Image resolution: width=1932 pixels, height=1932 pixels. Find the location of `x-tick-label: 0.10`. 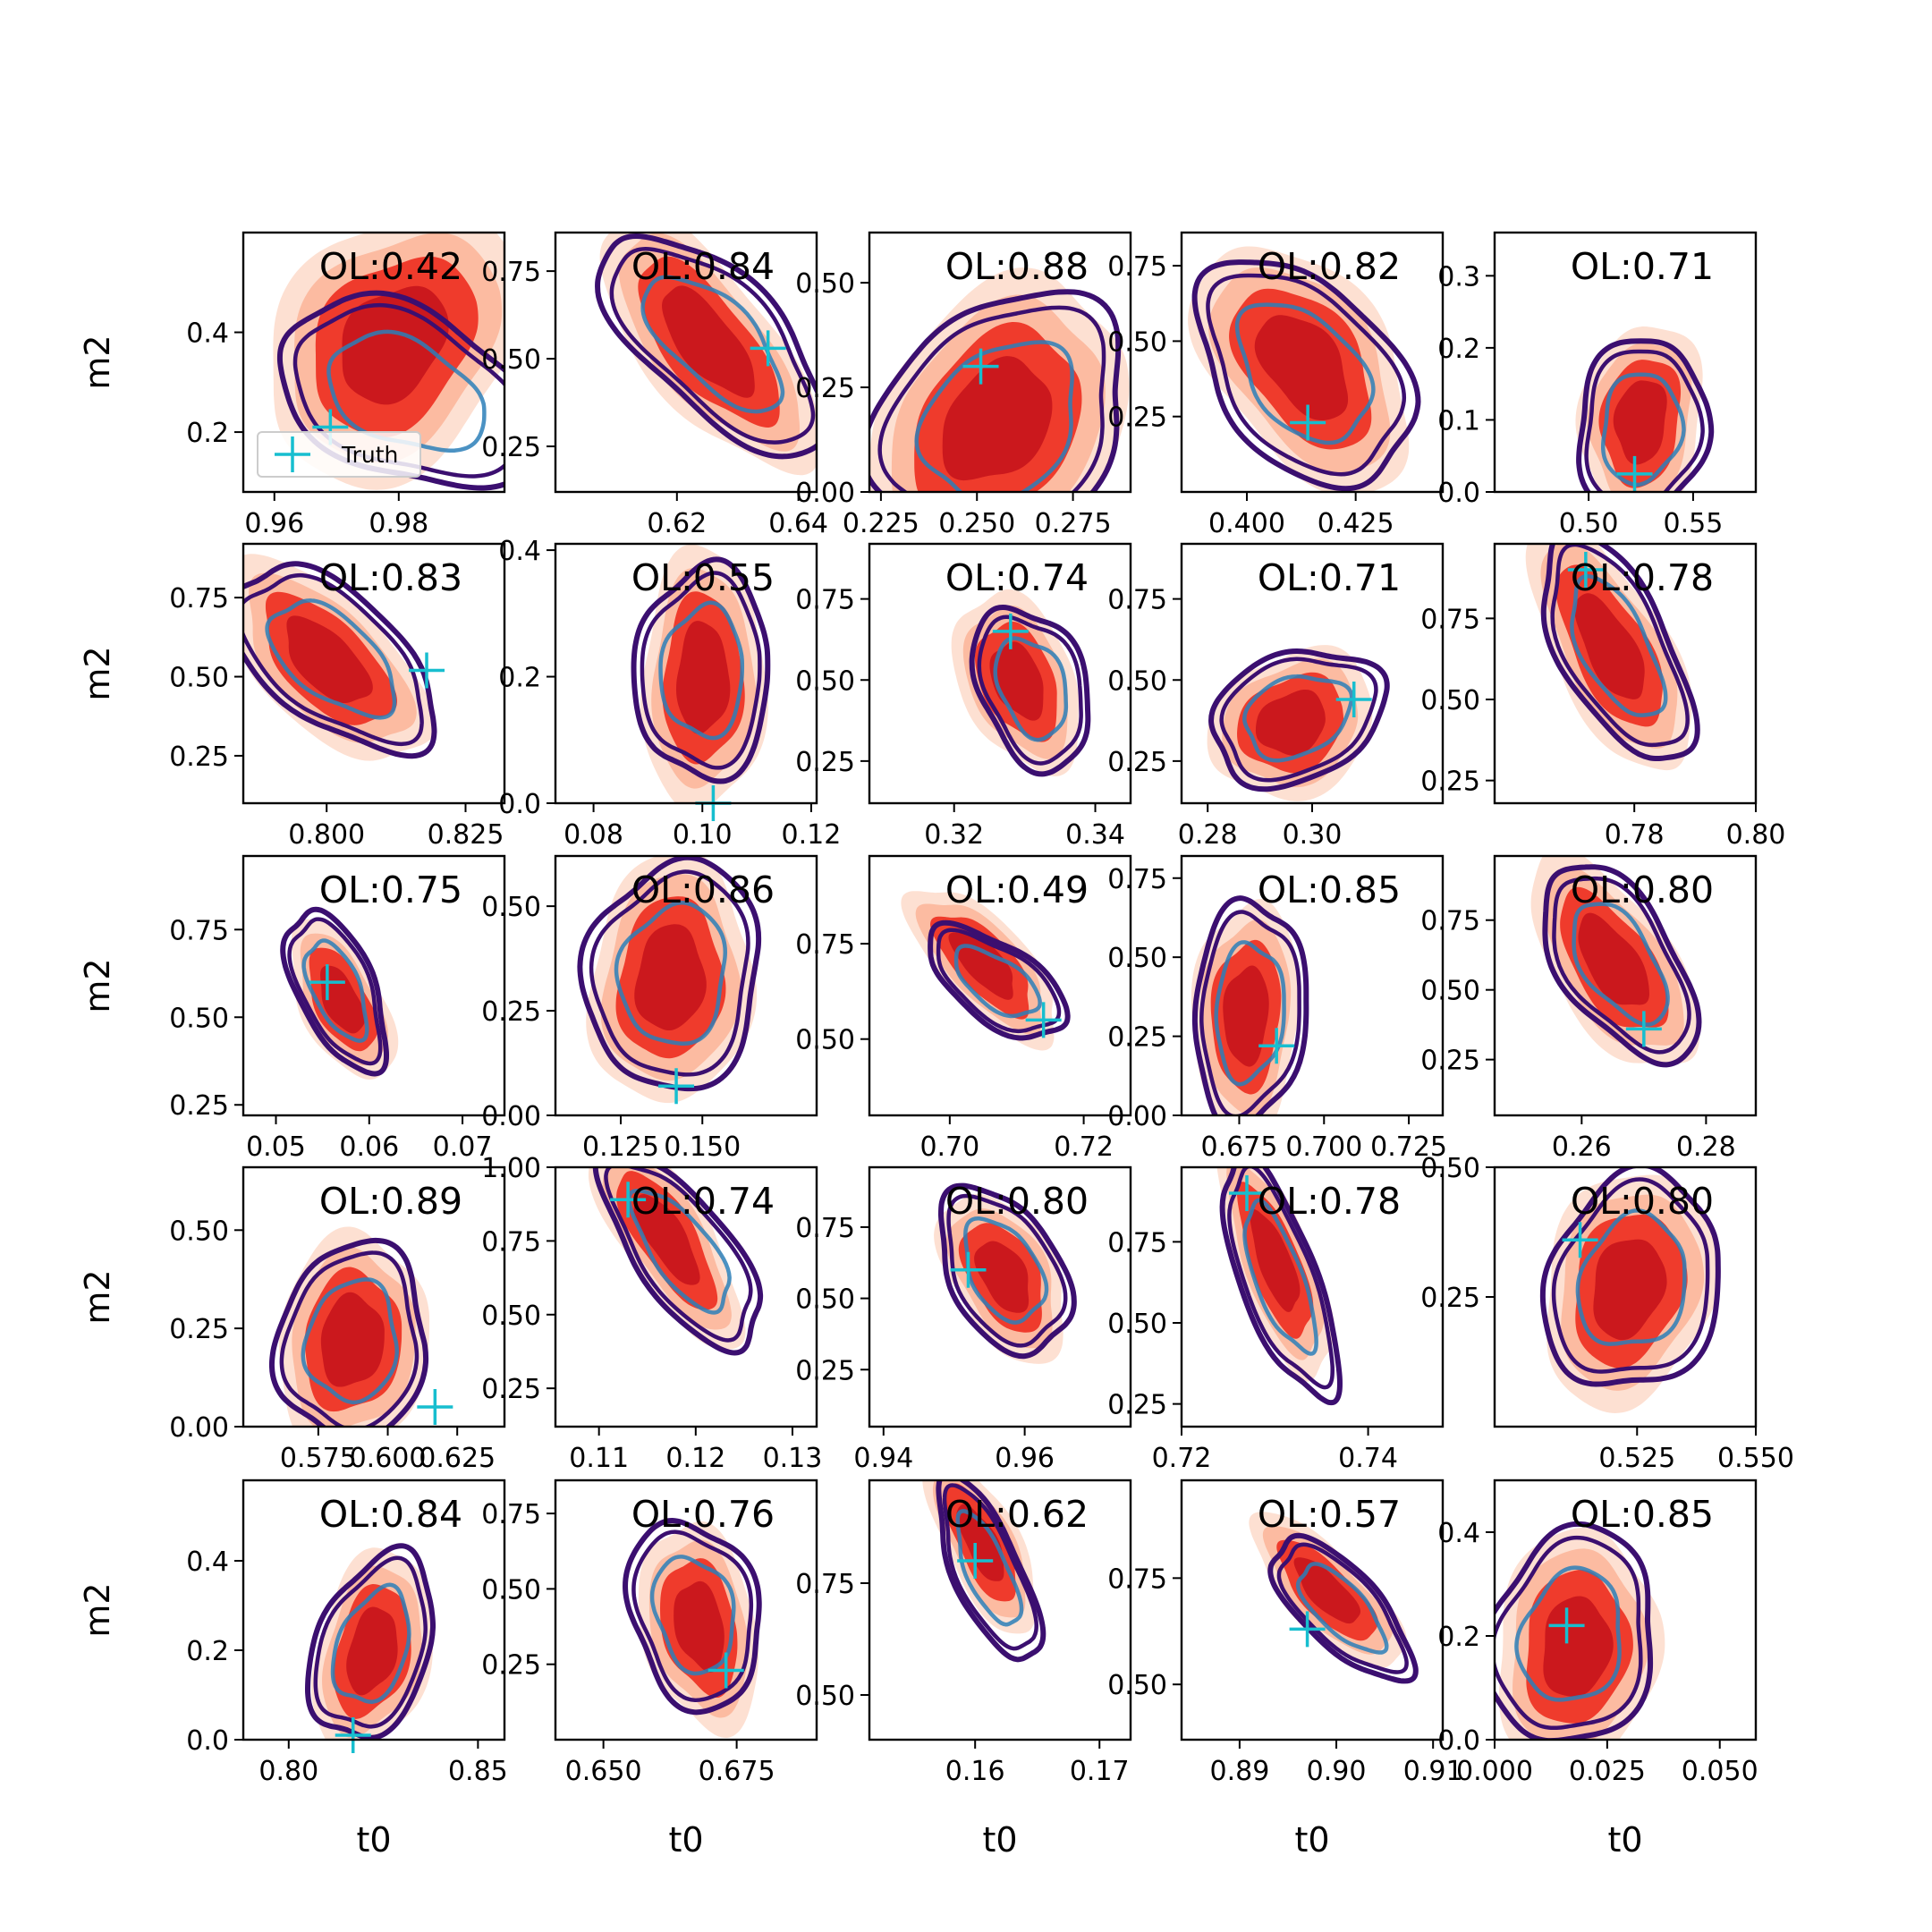

x-tick-label: 0.10 is located at coordinates (703, 835).